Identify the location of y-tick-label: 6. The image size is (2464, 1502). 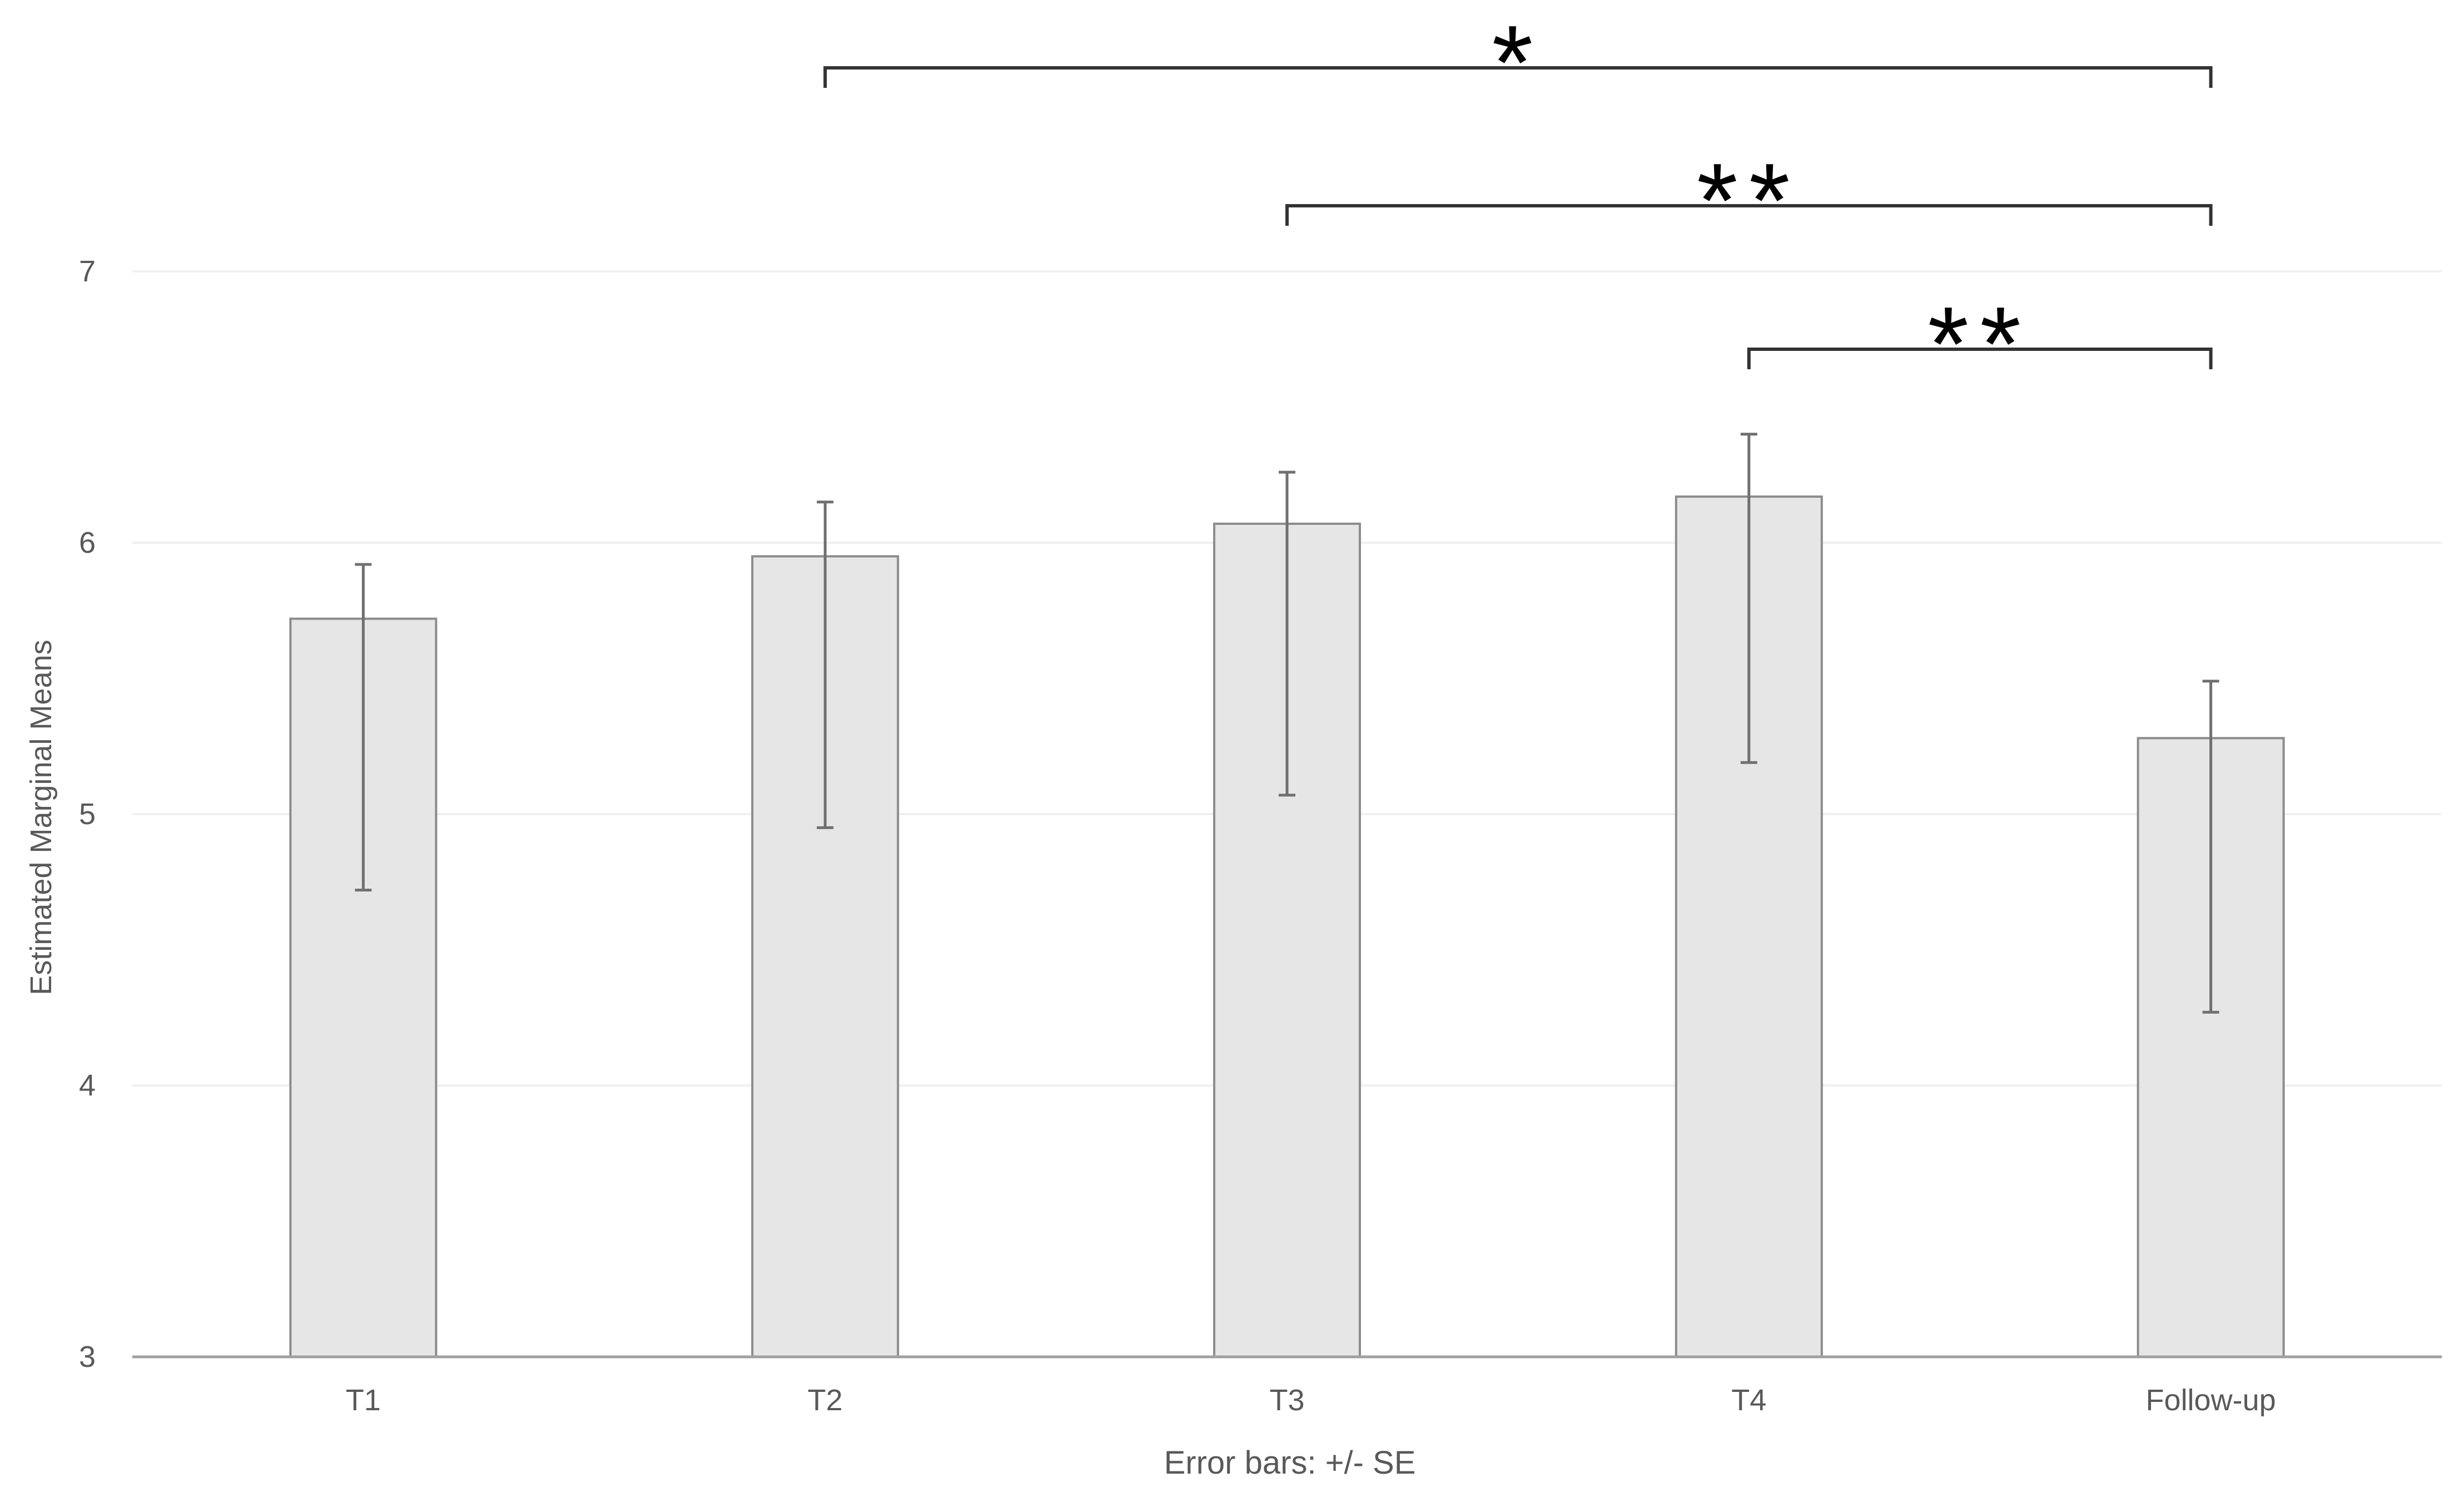
(87, 542).